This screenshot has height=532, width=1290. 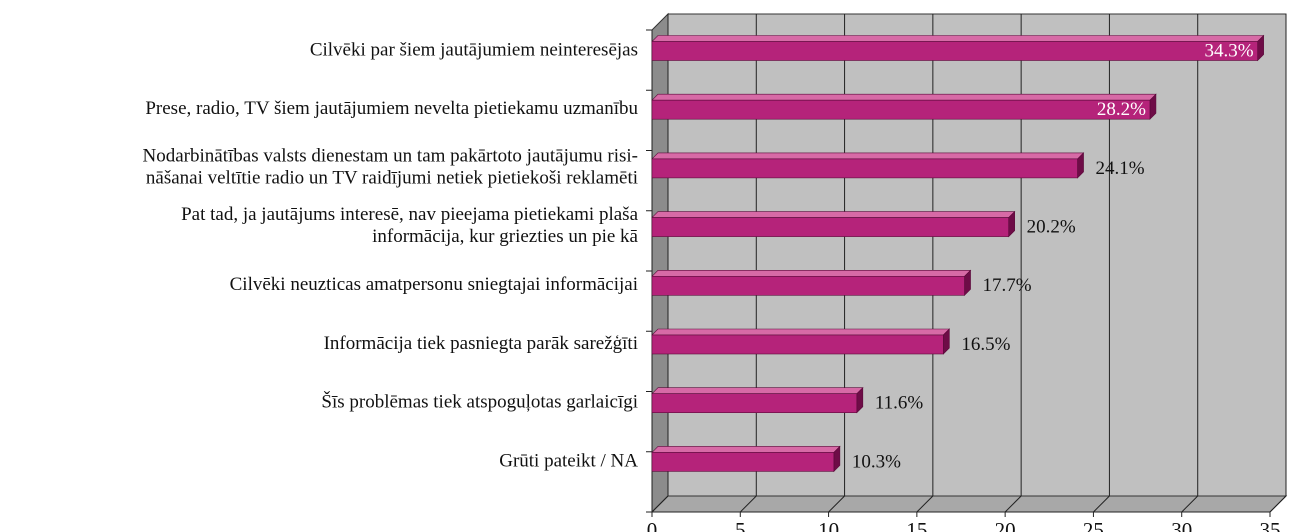 I want to click on x-tick-label: 25, so click(x=1093, y=525).